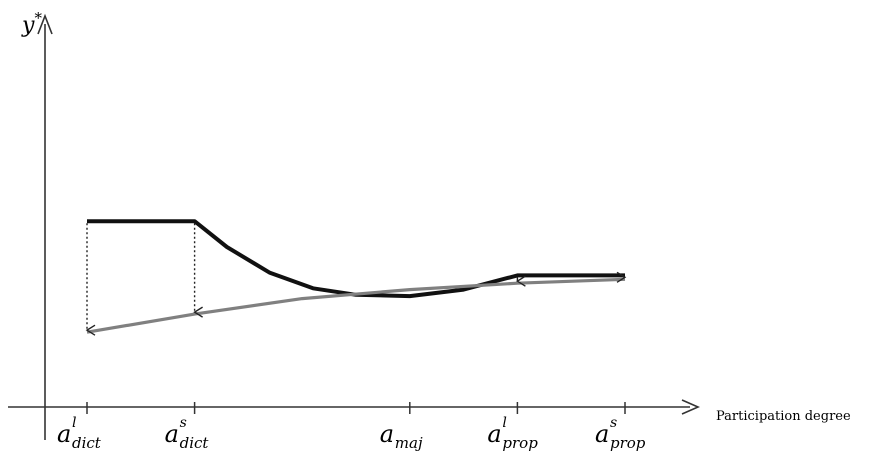 The width and height of the screenshot is (895, 458). I want to click on x-axis-label: Participation degree, so click(783, 416).